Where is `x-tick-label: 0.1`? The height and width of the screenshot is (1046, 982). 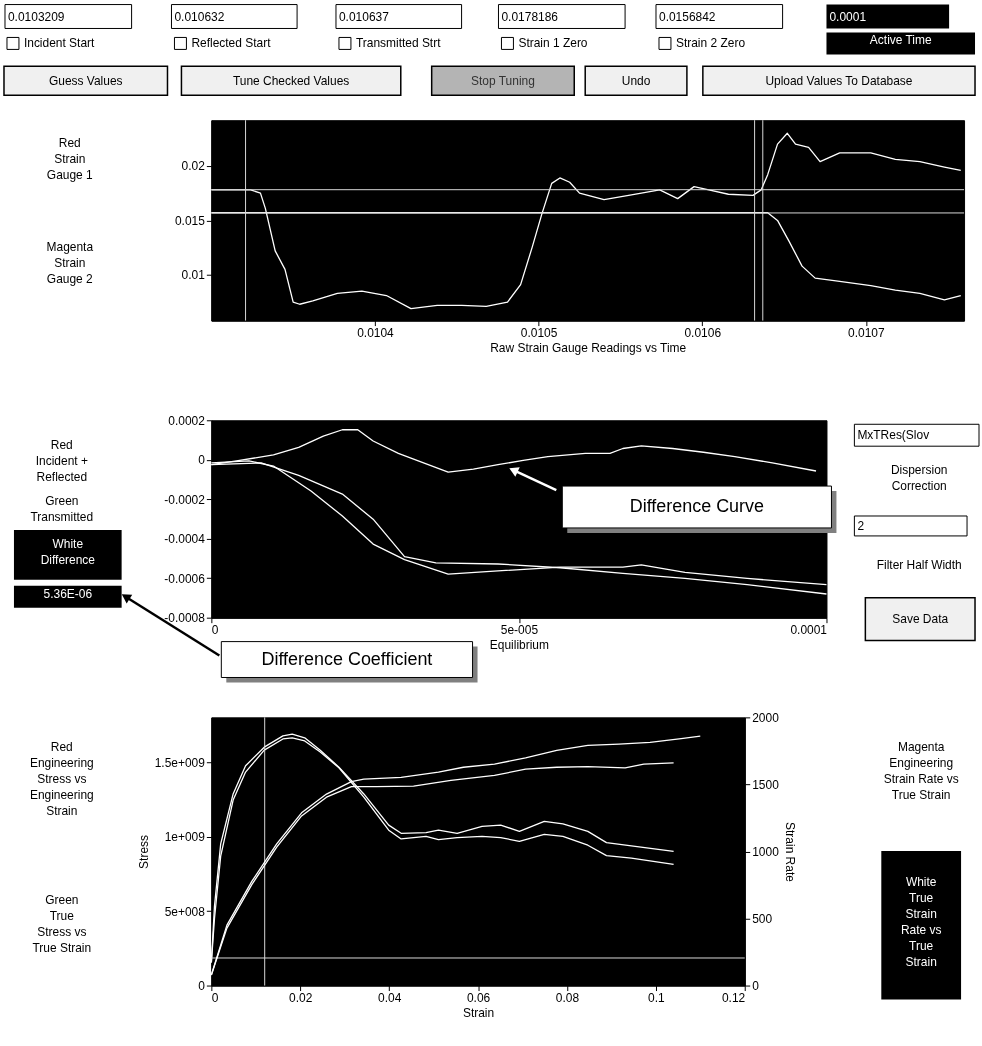
x-tick-label: 0.1 is located at coordinates (656, 998).